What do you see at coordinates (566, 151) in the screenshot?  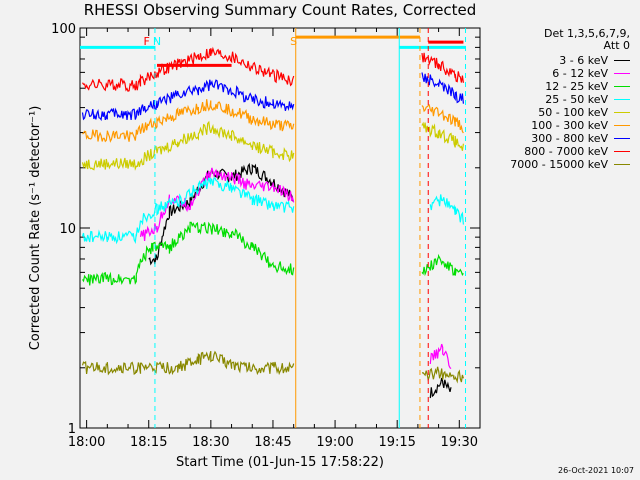 I see `legend-entry-label: 800 - 7000 keV` at bounding box center [566, 151].